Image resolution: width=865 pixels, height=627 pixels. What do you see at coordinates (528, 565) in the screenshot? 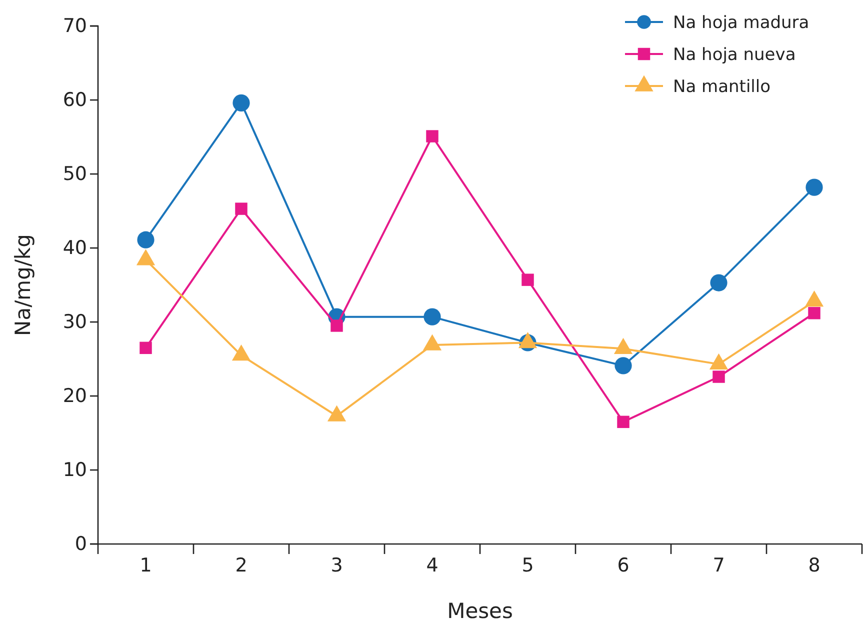
I see `x-tick-label: 5` at bounding box center [528, 565].